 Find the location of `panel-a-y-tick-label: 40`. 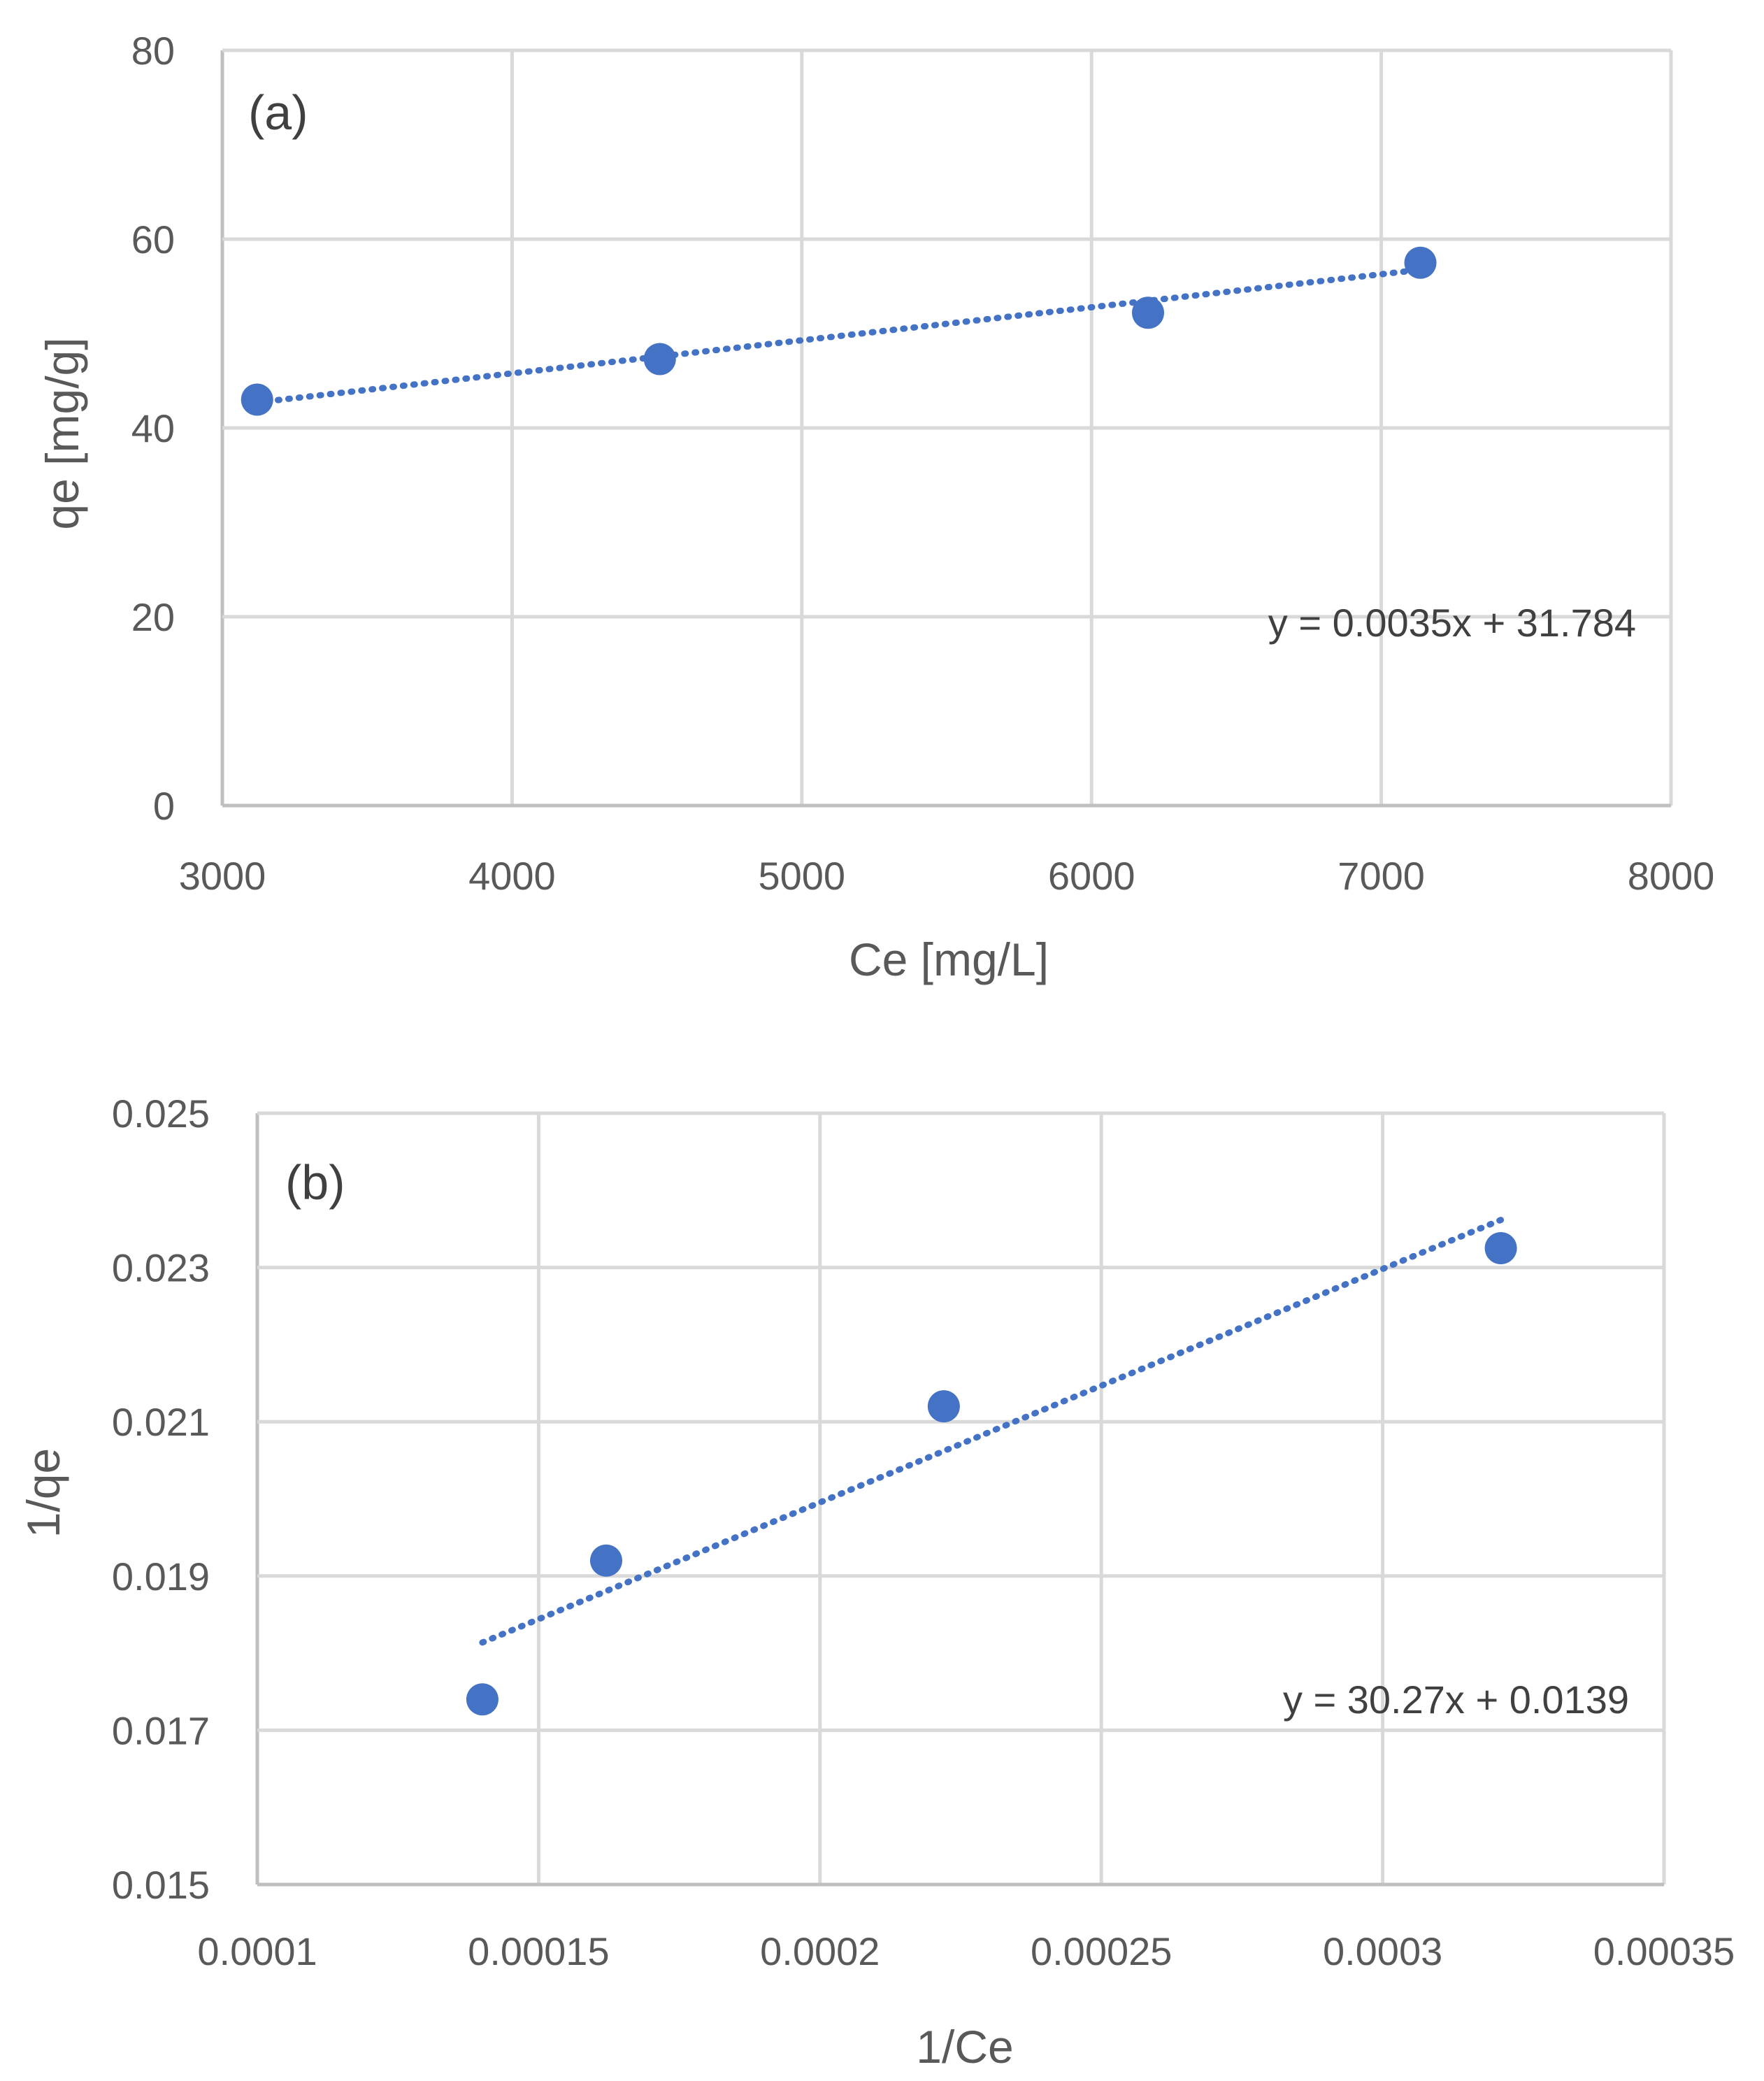

panel-a-y-tick-label: 40 is located at coordinates (153, 428).